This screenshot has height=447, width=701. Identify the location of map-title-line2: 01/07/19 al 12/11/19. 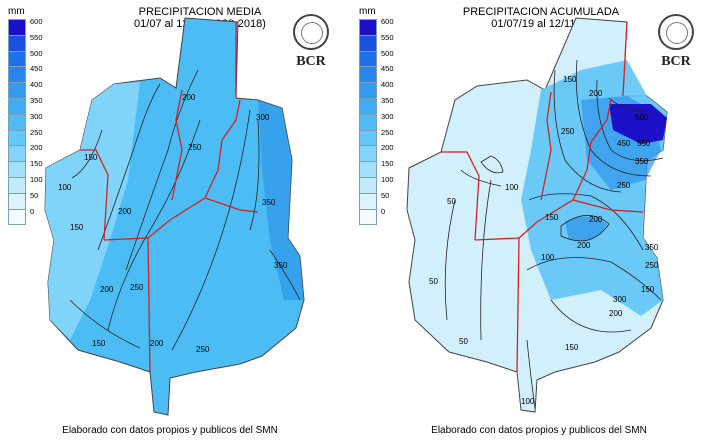
(541, 24).